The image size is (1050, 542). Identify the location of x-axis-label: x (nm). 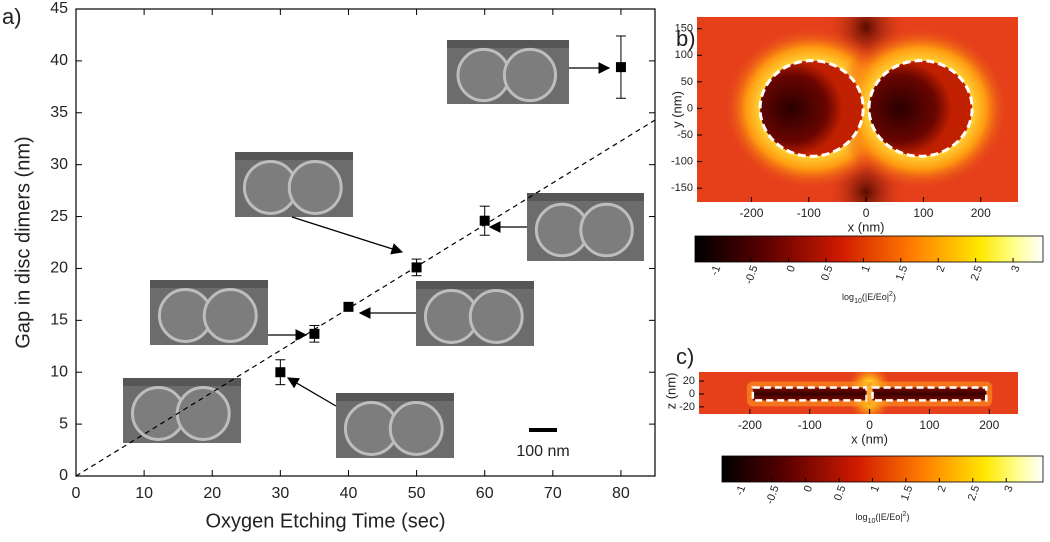
(866, 226).